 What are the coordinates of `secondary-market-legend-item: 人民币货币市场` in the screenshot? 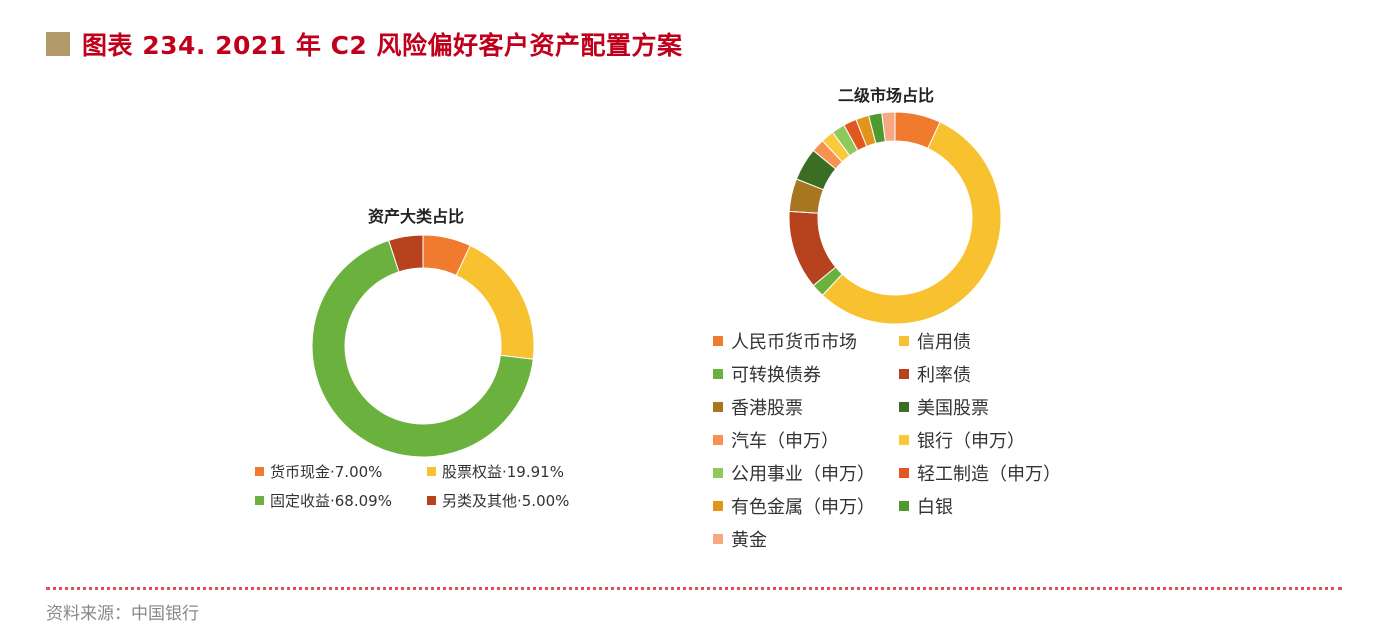 It's located at (806, 340).